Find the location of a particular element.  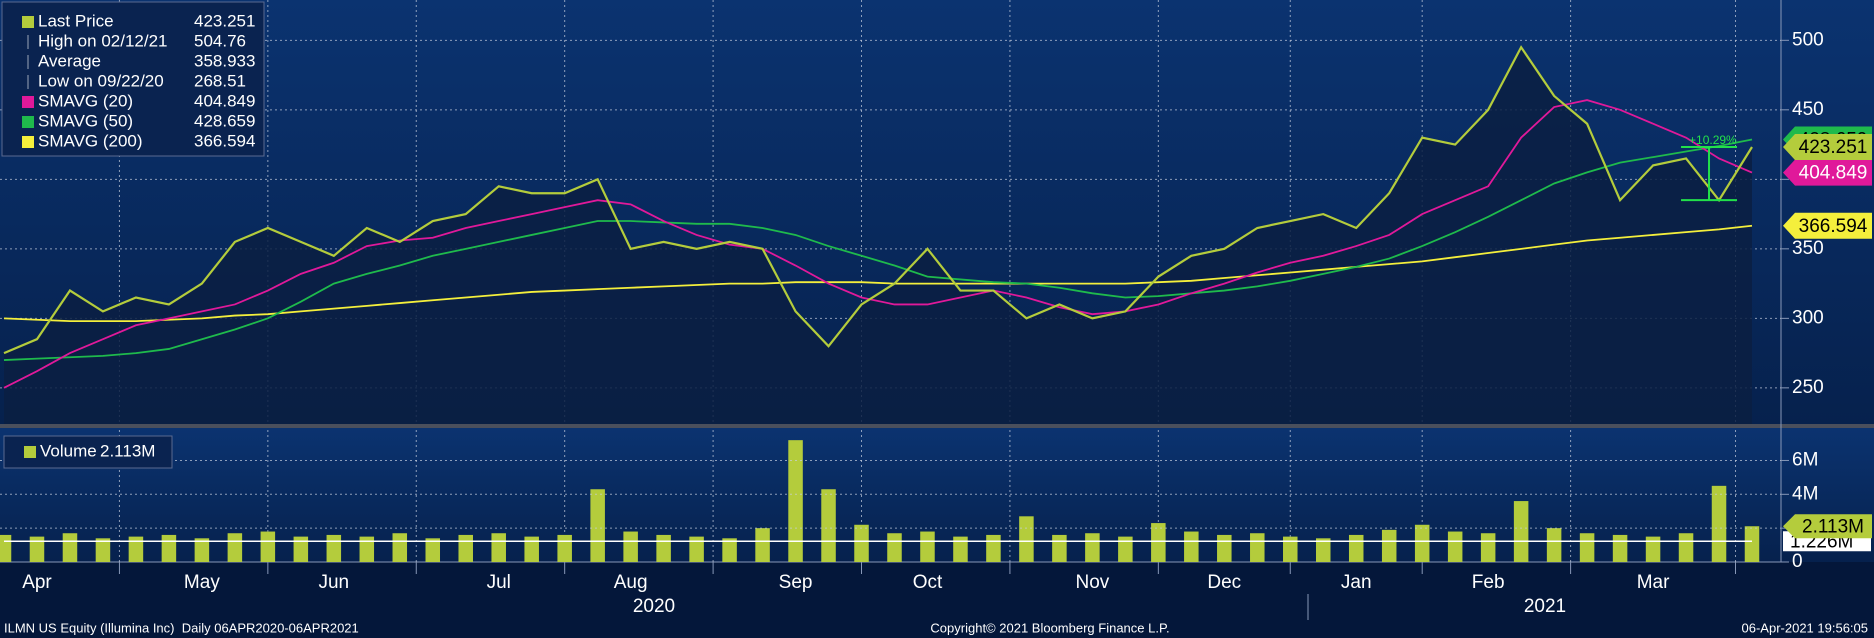

value-tag-label: 423.251 is located at coordinates (1833, 147).